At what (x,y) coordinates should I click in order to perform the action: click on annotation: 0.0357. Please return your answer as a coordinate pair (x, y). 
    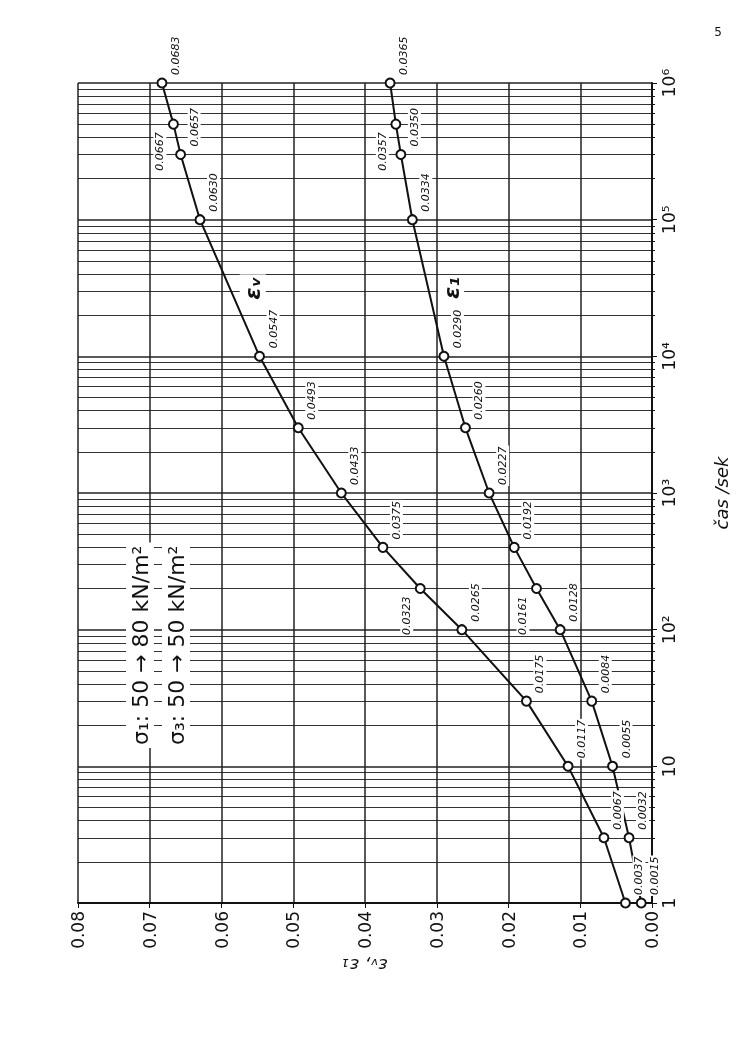
    Looking at the image, I should click on (382, 151).